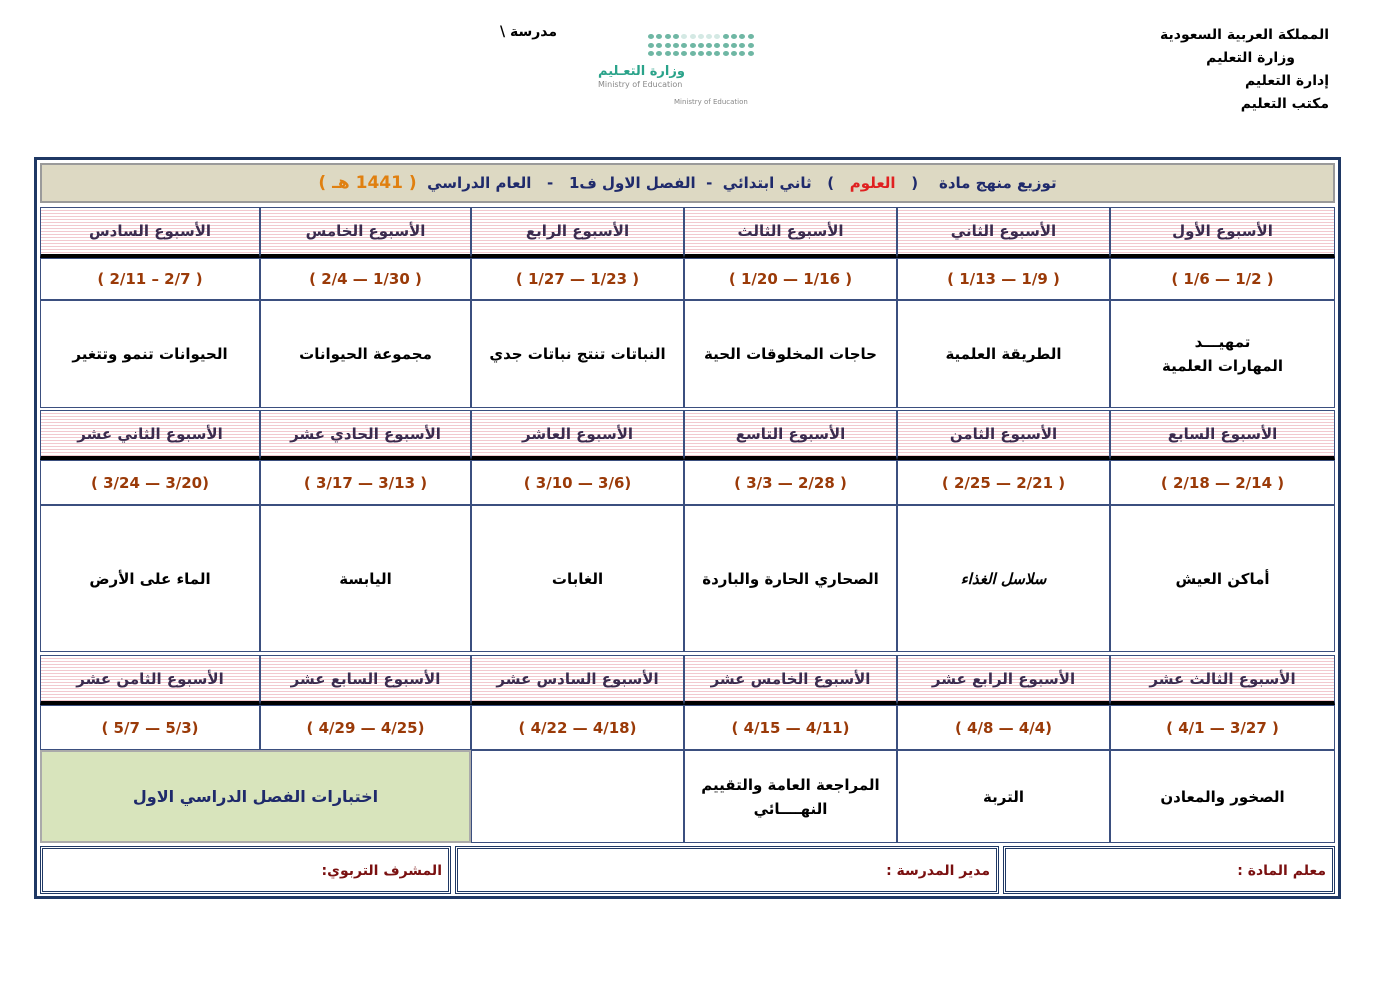 This screenshot has height=992, width=1375. What do you see at coordinates (632, 183) in the screenshot?
I see `term: الفصل الاول ف1` at bounding box center [632, 183].